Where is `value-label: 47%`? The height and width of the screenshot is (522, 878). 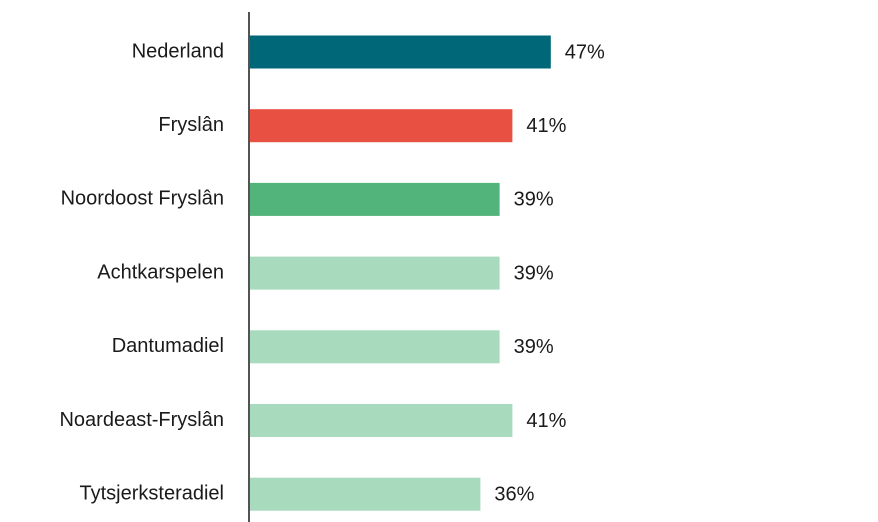
value-label: 47% is located at coordinates (585, 52).